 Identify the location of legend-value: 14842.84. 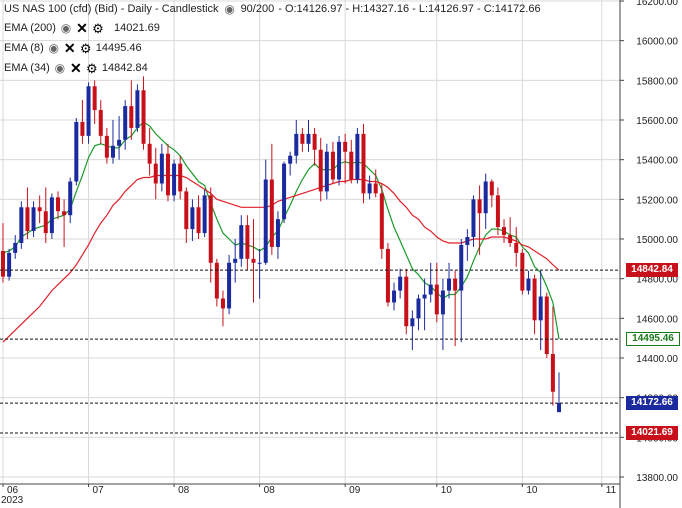
(124, 68).